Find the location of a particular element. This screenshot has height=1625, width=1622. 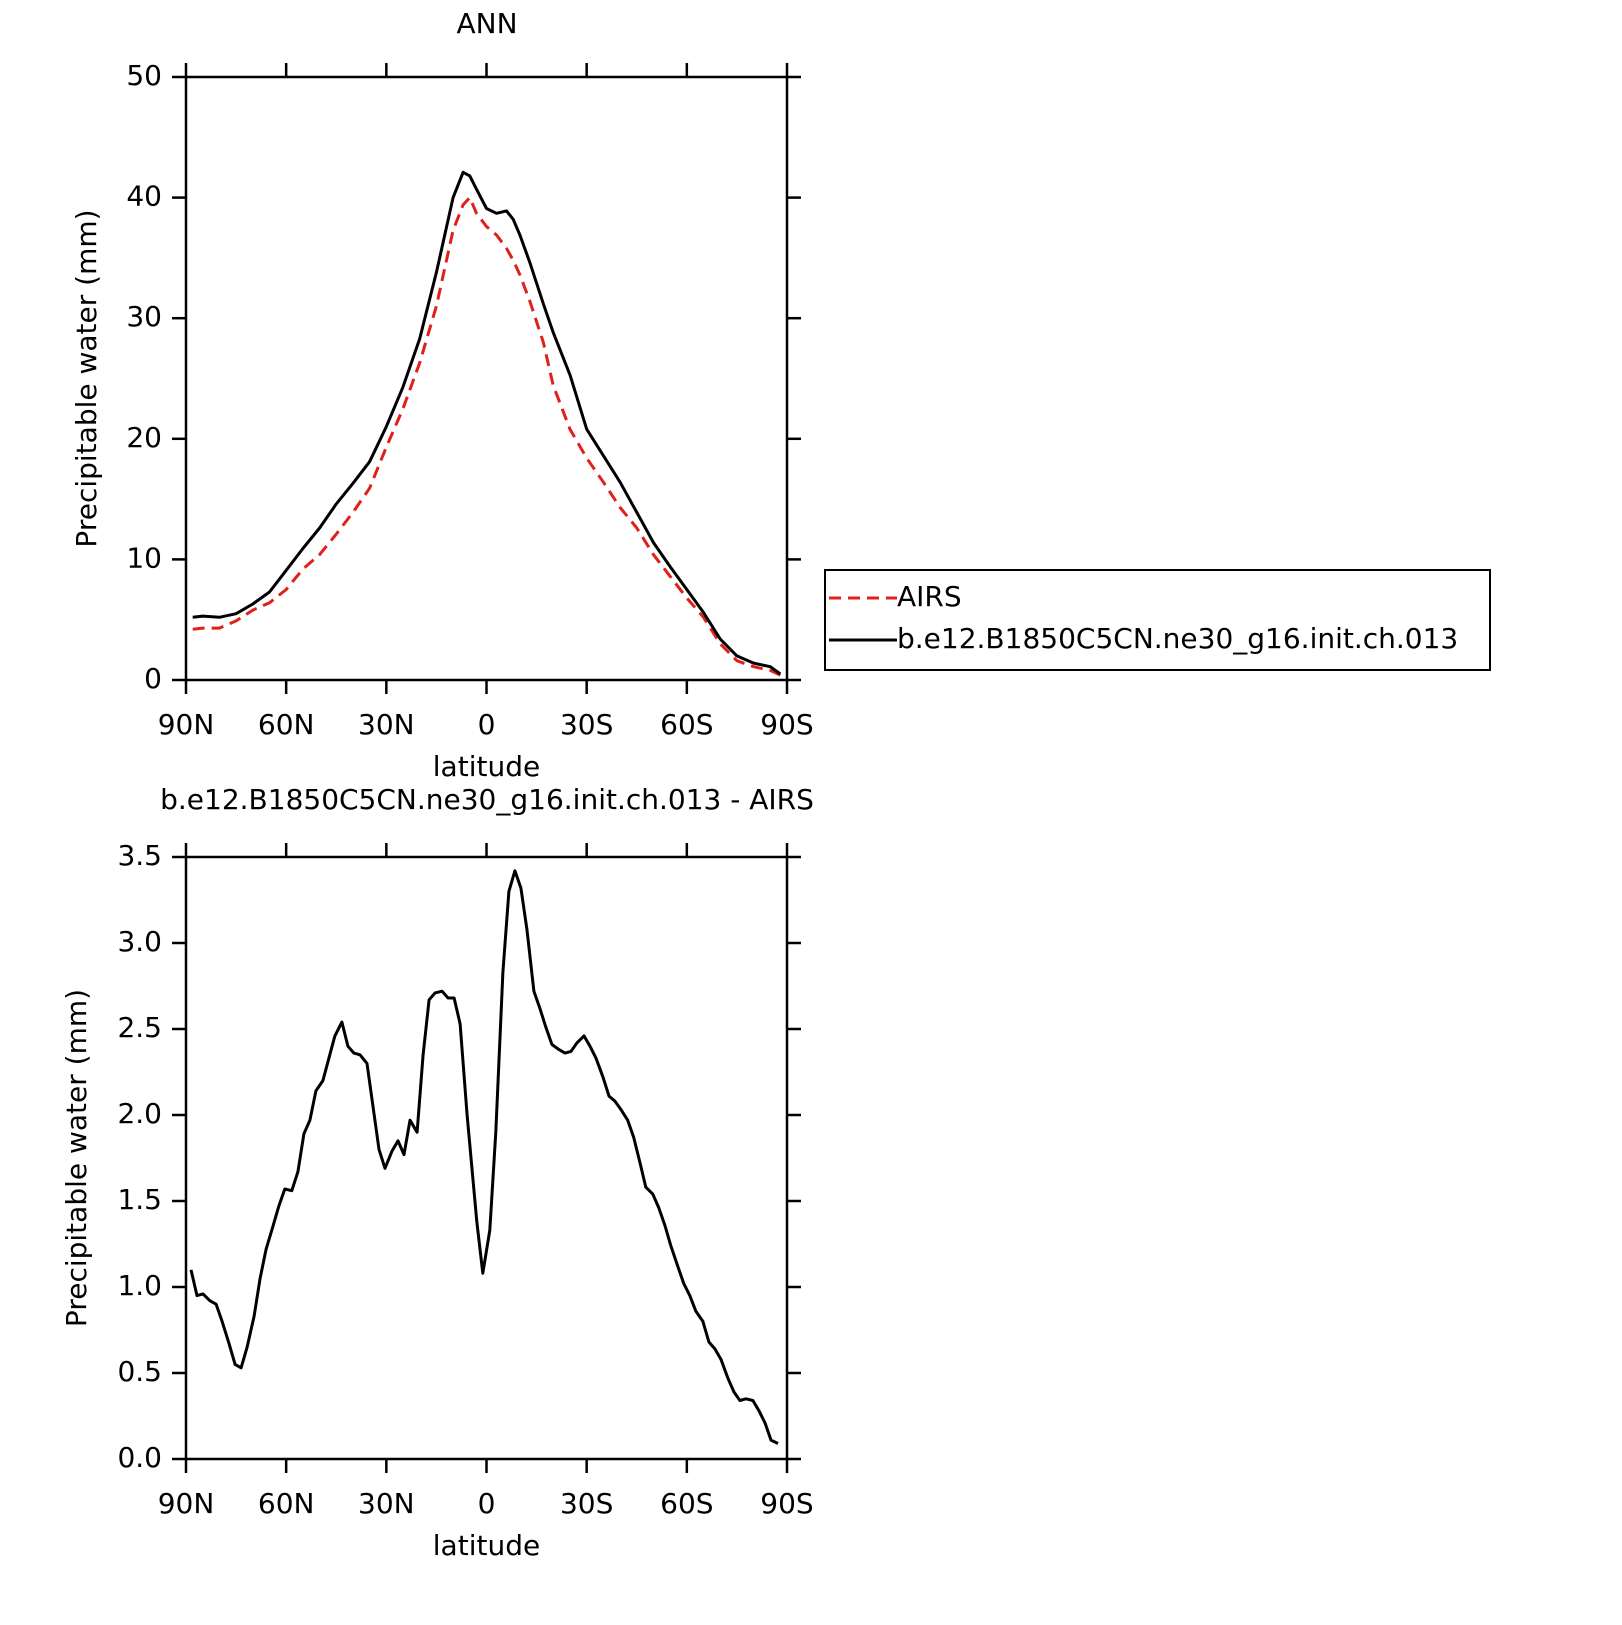

y-tick-label: 3.0 is located at coordinates (139, 941).